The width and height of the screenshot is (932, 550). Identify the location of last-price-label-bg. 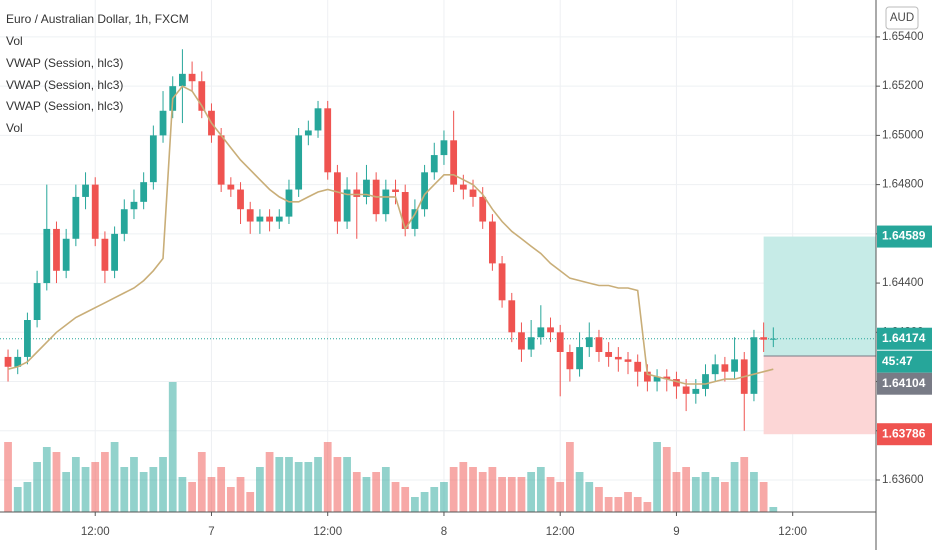
(904, 338).